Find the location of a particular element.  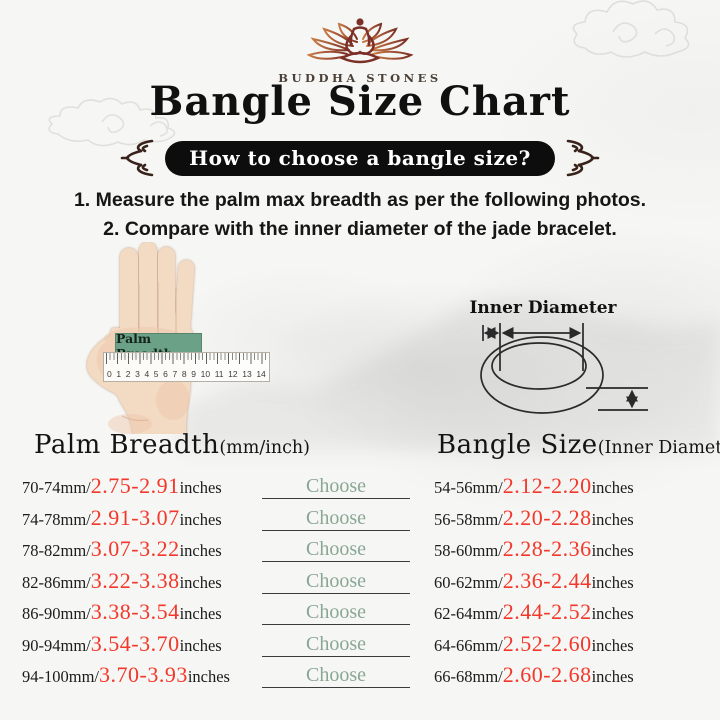

bangle-mm-range: 66-68mm/ is located at coordinates (468, 676).